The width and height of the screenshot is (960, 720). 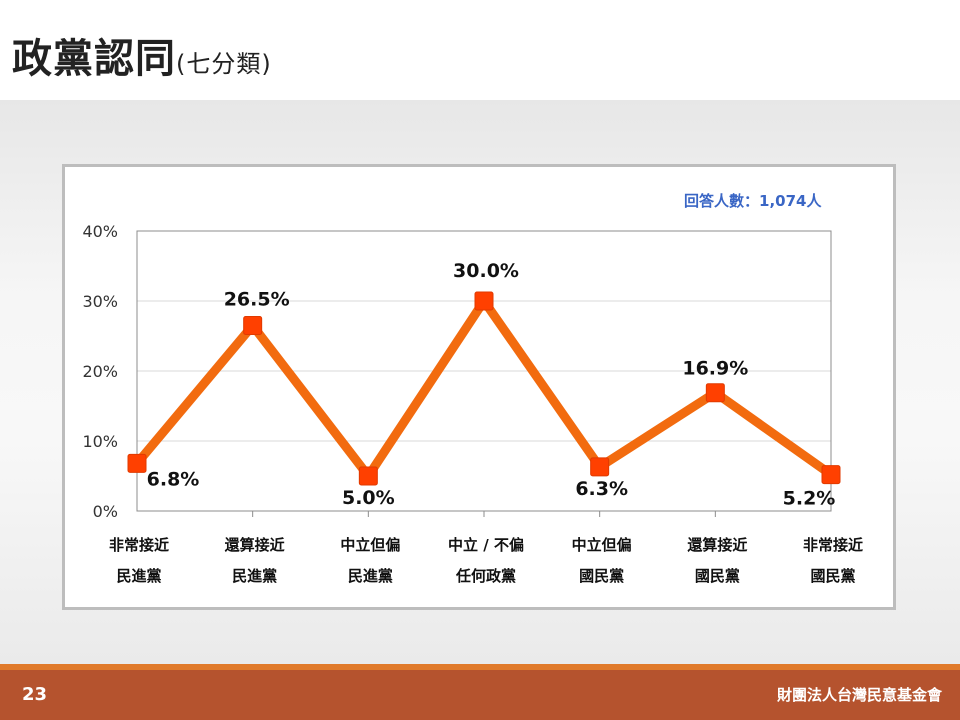 What do you see at coordinates (100, 371) in the screenshot?
I see `y-tick-label: 20%` at bounding box center [100, 371].